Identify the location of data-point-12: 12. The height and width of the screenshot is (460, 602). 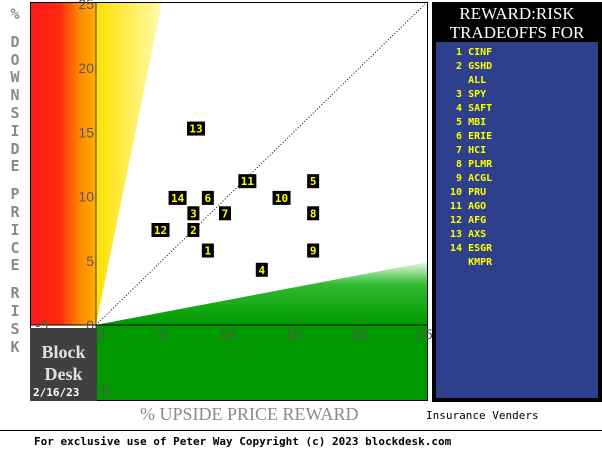
(160, 229).